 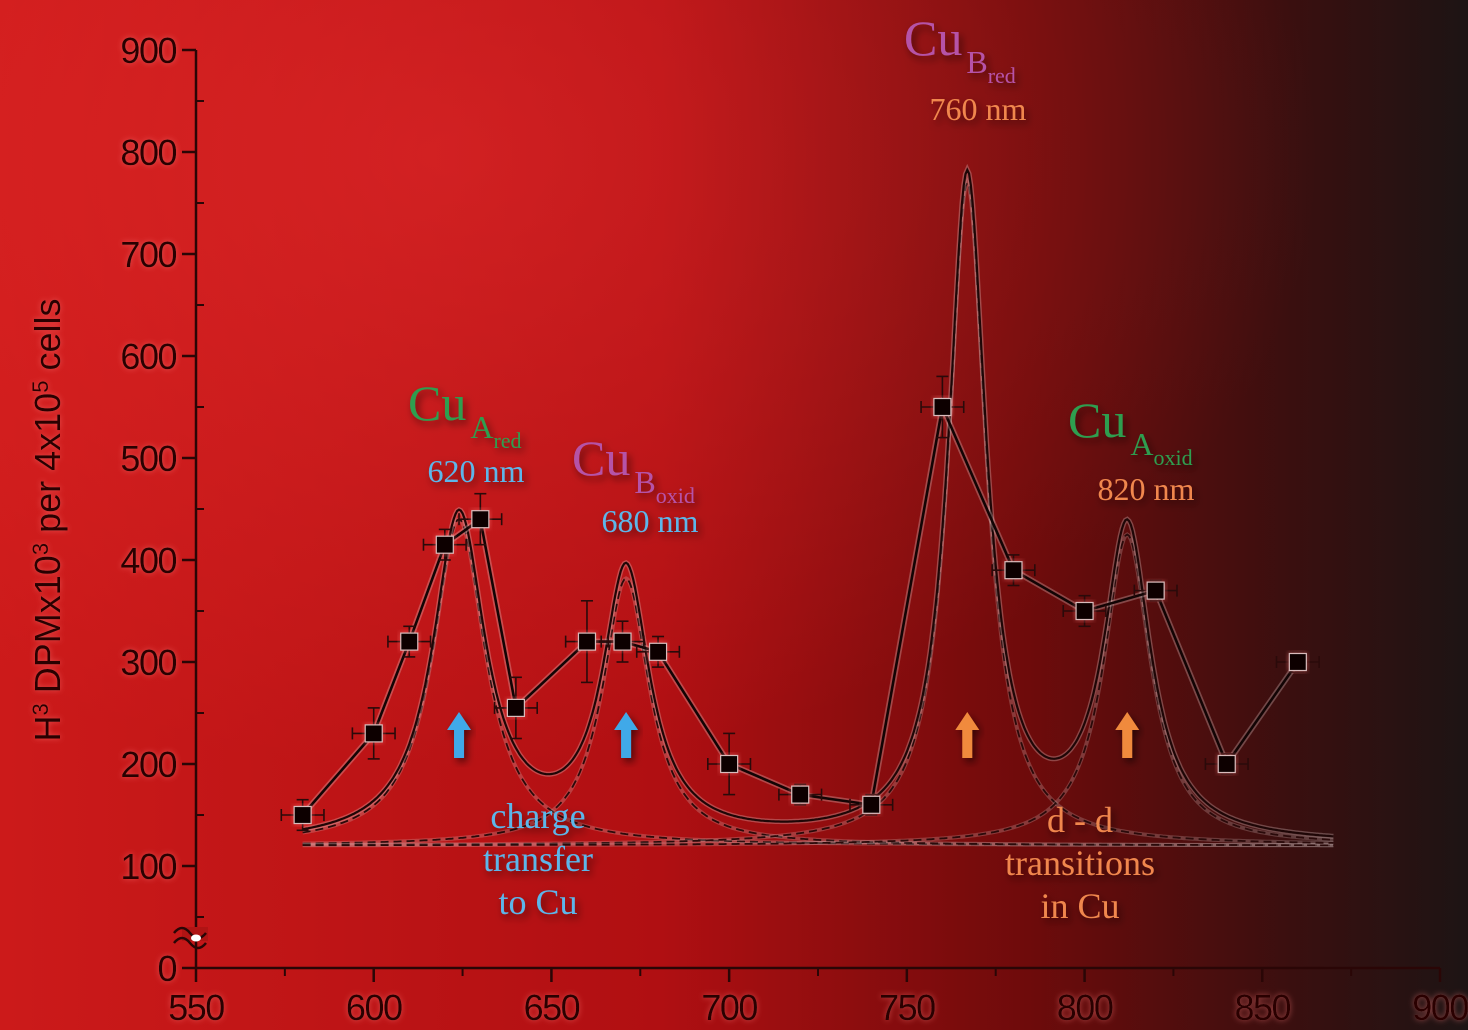 What do you see at coordinates (1079, 906) in the screenshot?
I see `group-label-line: in Cu` at bounding box center [1079, 906].